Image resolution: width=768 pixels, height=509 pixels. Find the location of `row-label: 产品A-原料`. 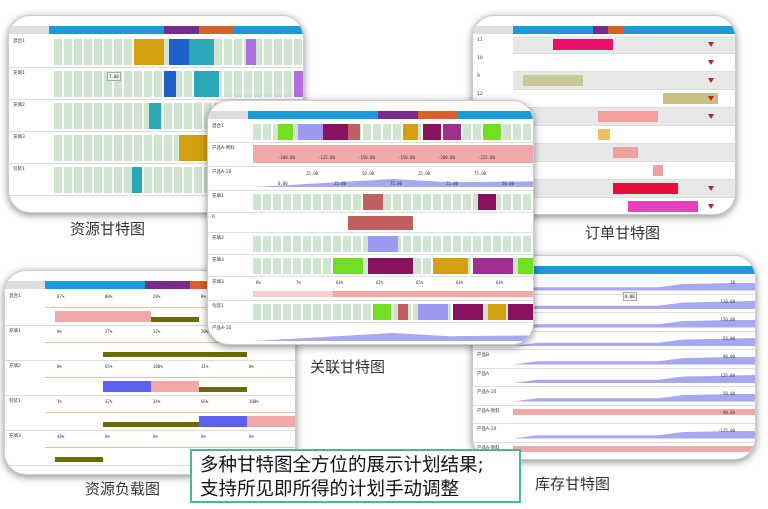

row-label: 产品A-原料 is located at coordinates (223, 148).